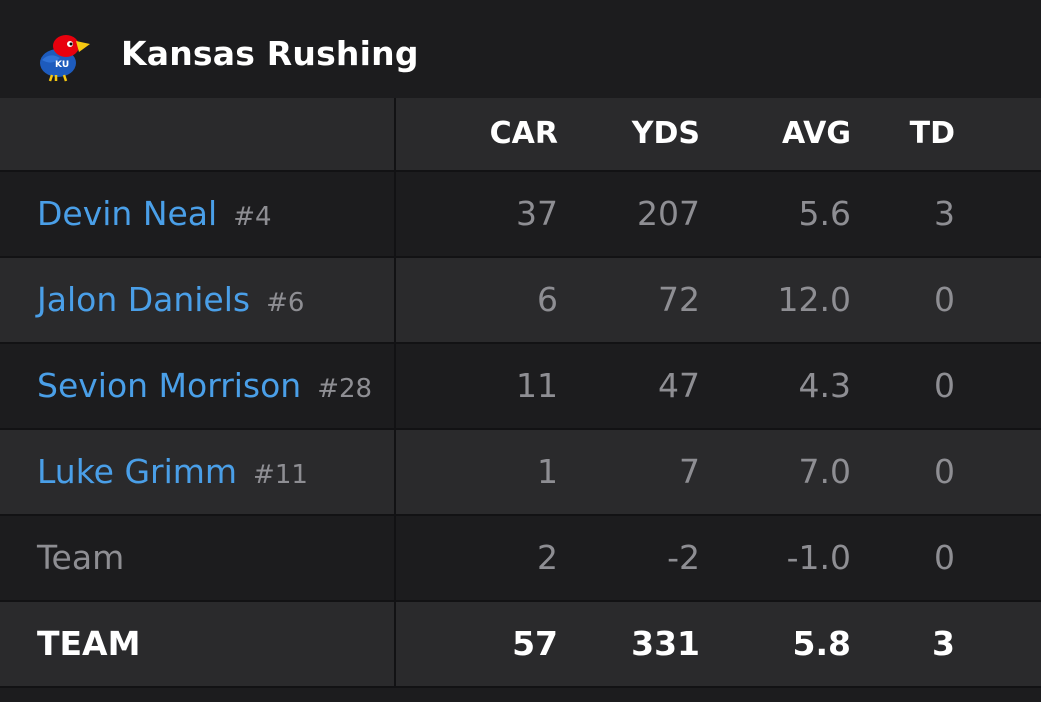 The image size is (1041, 702). I want to click on car-value: 11, so click(537, 385).